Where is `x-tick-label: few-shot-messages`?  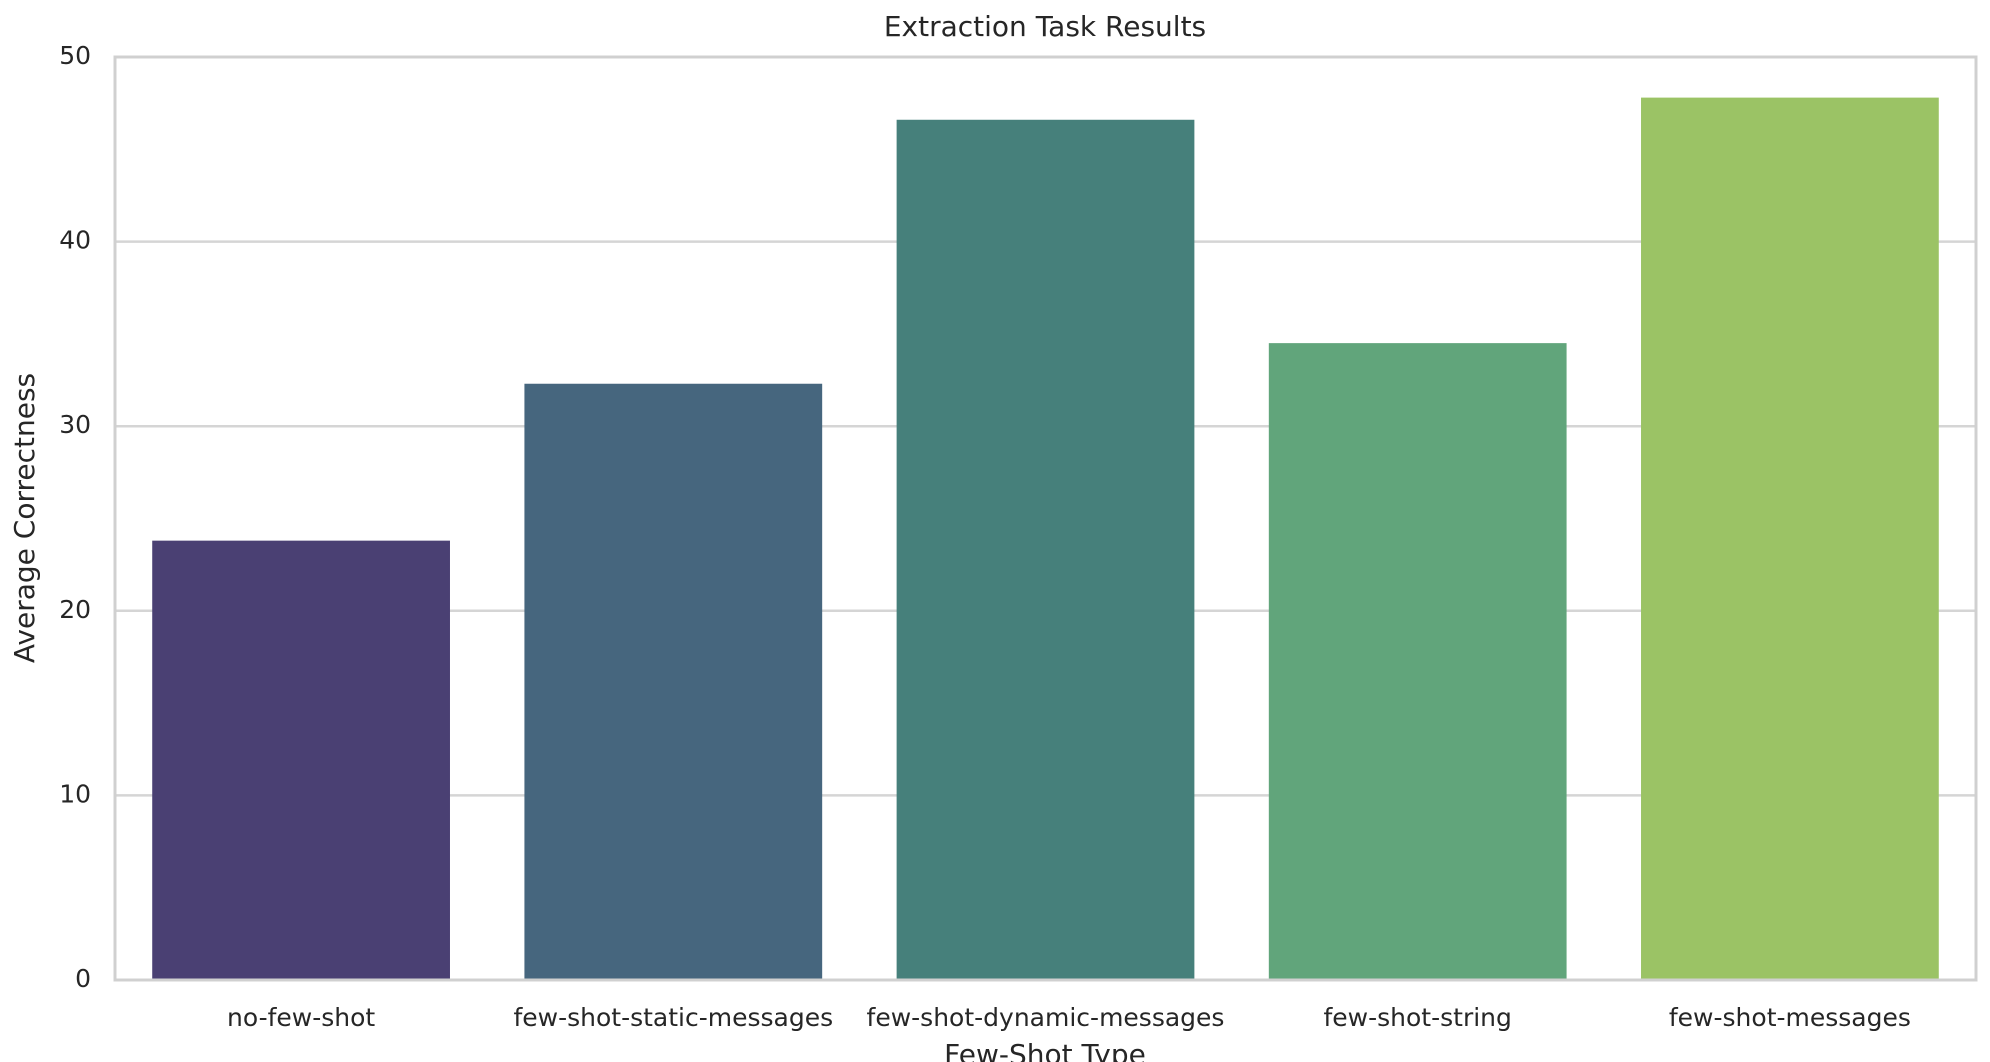 x-tick-label: few-shot-messages is located at coordinates (1790, 1017).